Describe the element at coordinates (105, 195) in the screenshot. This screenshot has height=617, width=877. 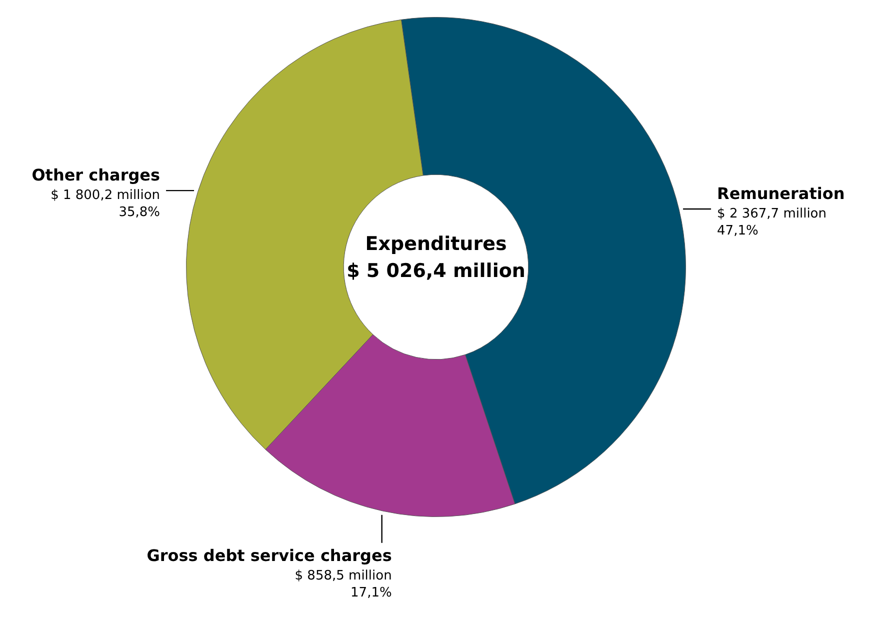
I see `data-label: $ 1 800,2 million` at that location.